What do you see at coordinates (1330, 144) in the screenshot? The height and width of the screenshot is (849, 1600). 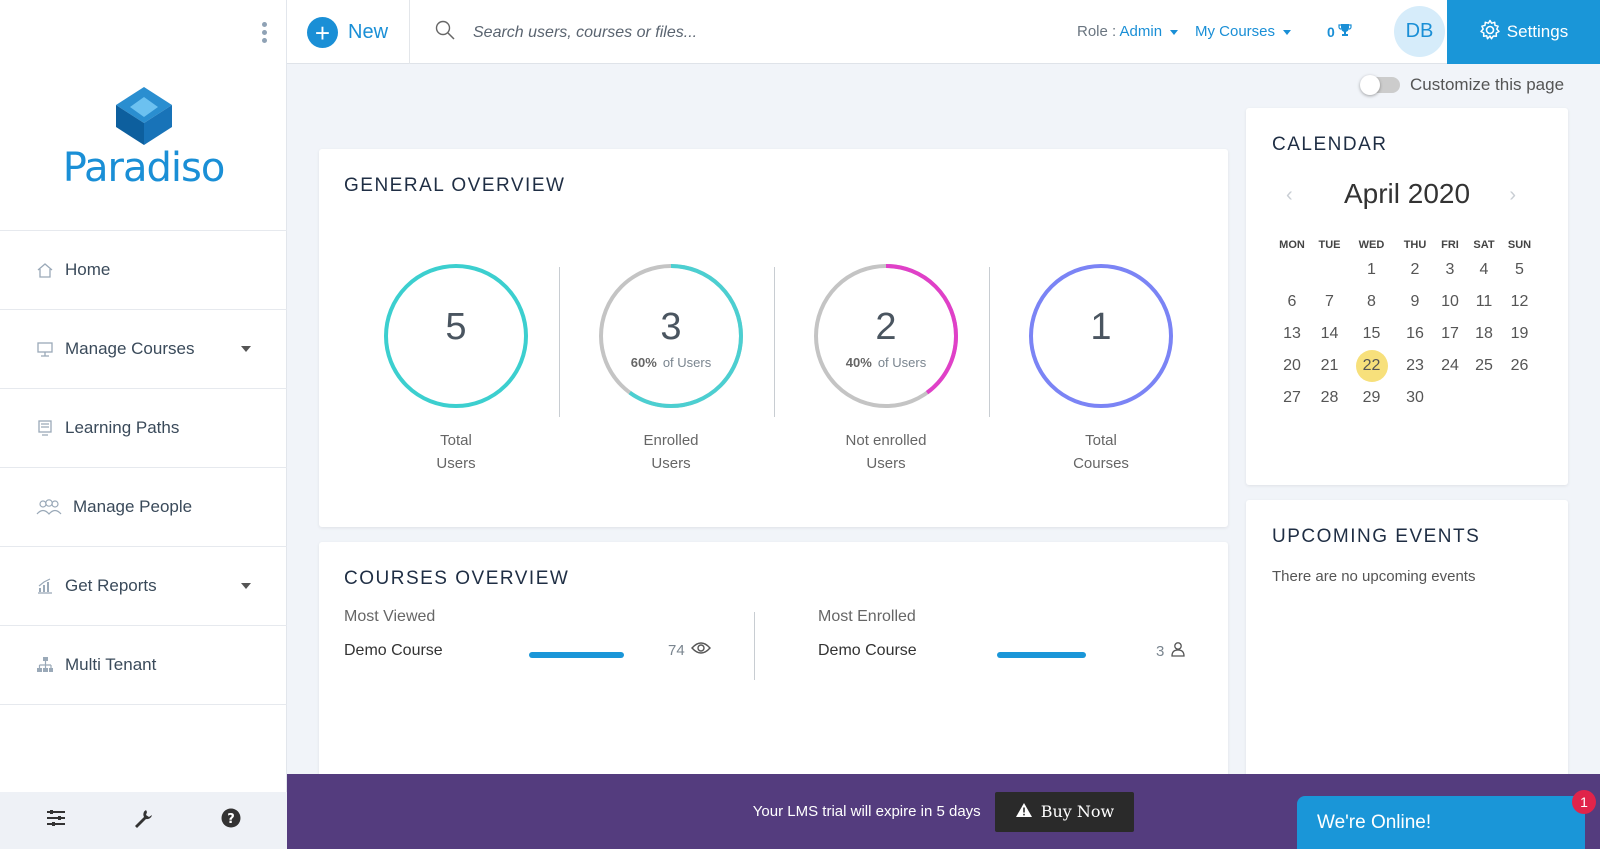 I see `calendar-title: CALENDAR` at bounding box center [1330, 144].